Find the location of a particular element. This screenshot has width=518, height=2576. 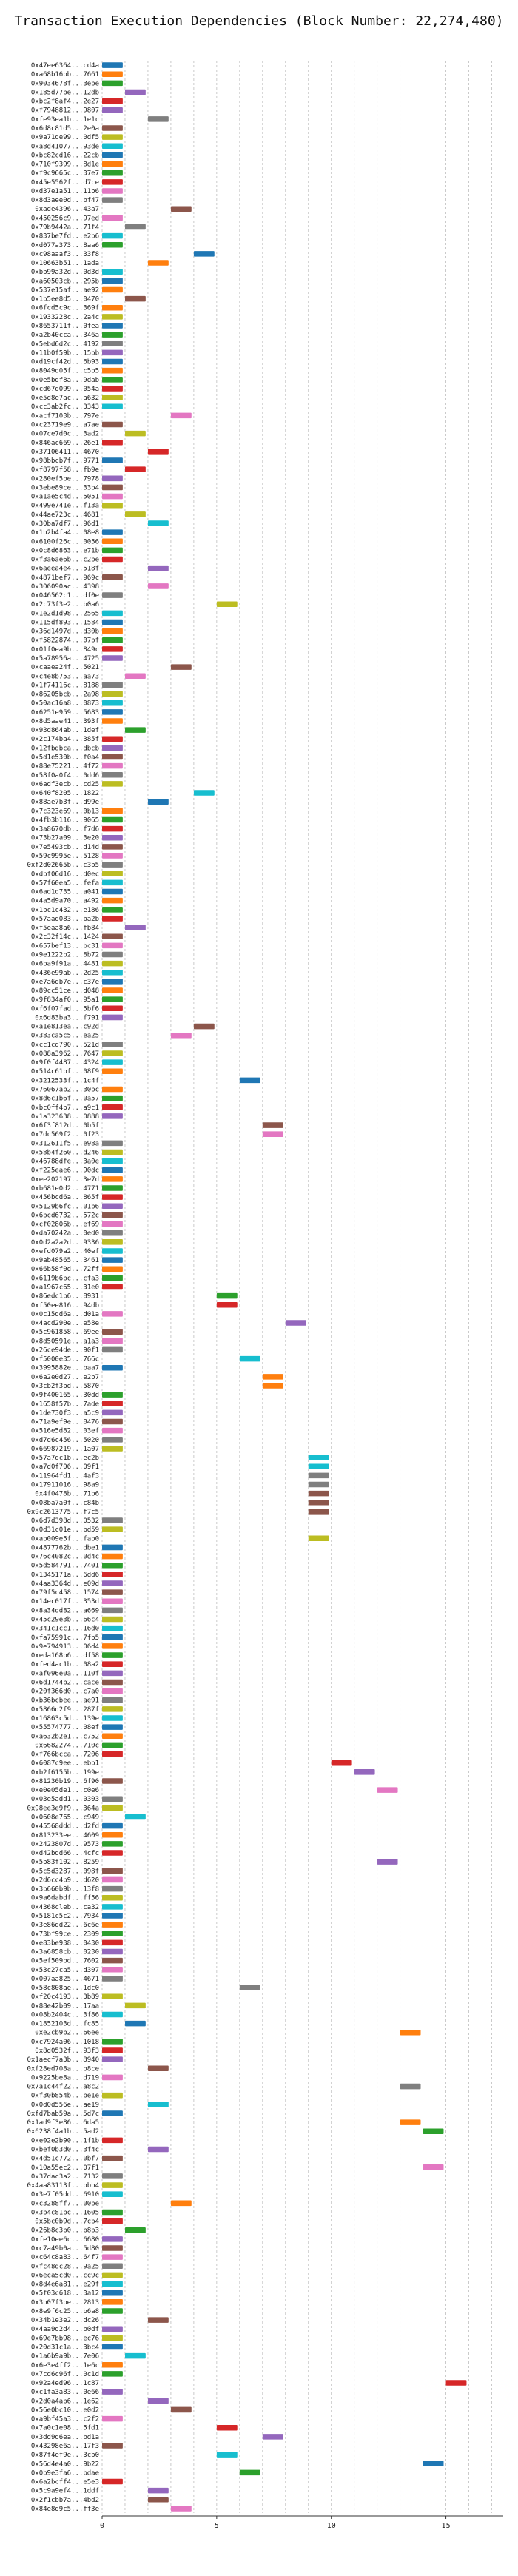

y-tick-label: 0x5d584791...7401 is located at coordinates (65, 1566).